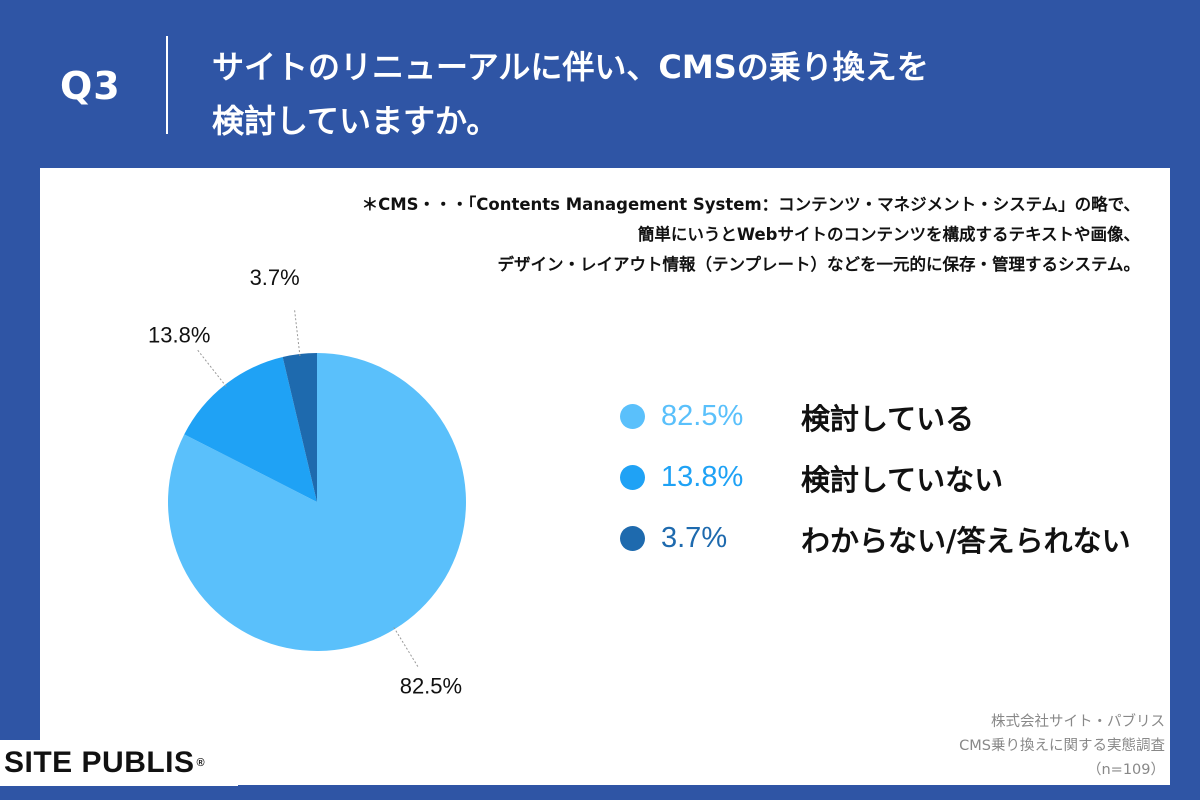  What do you see at coordinates (818, 264) in the screenshot?
I see `cms-note-line-3: デザイン・レイアウト情報（テンプレート）などを一元的に保存・管理するシステム。` at bounding box center [818, 264].